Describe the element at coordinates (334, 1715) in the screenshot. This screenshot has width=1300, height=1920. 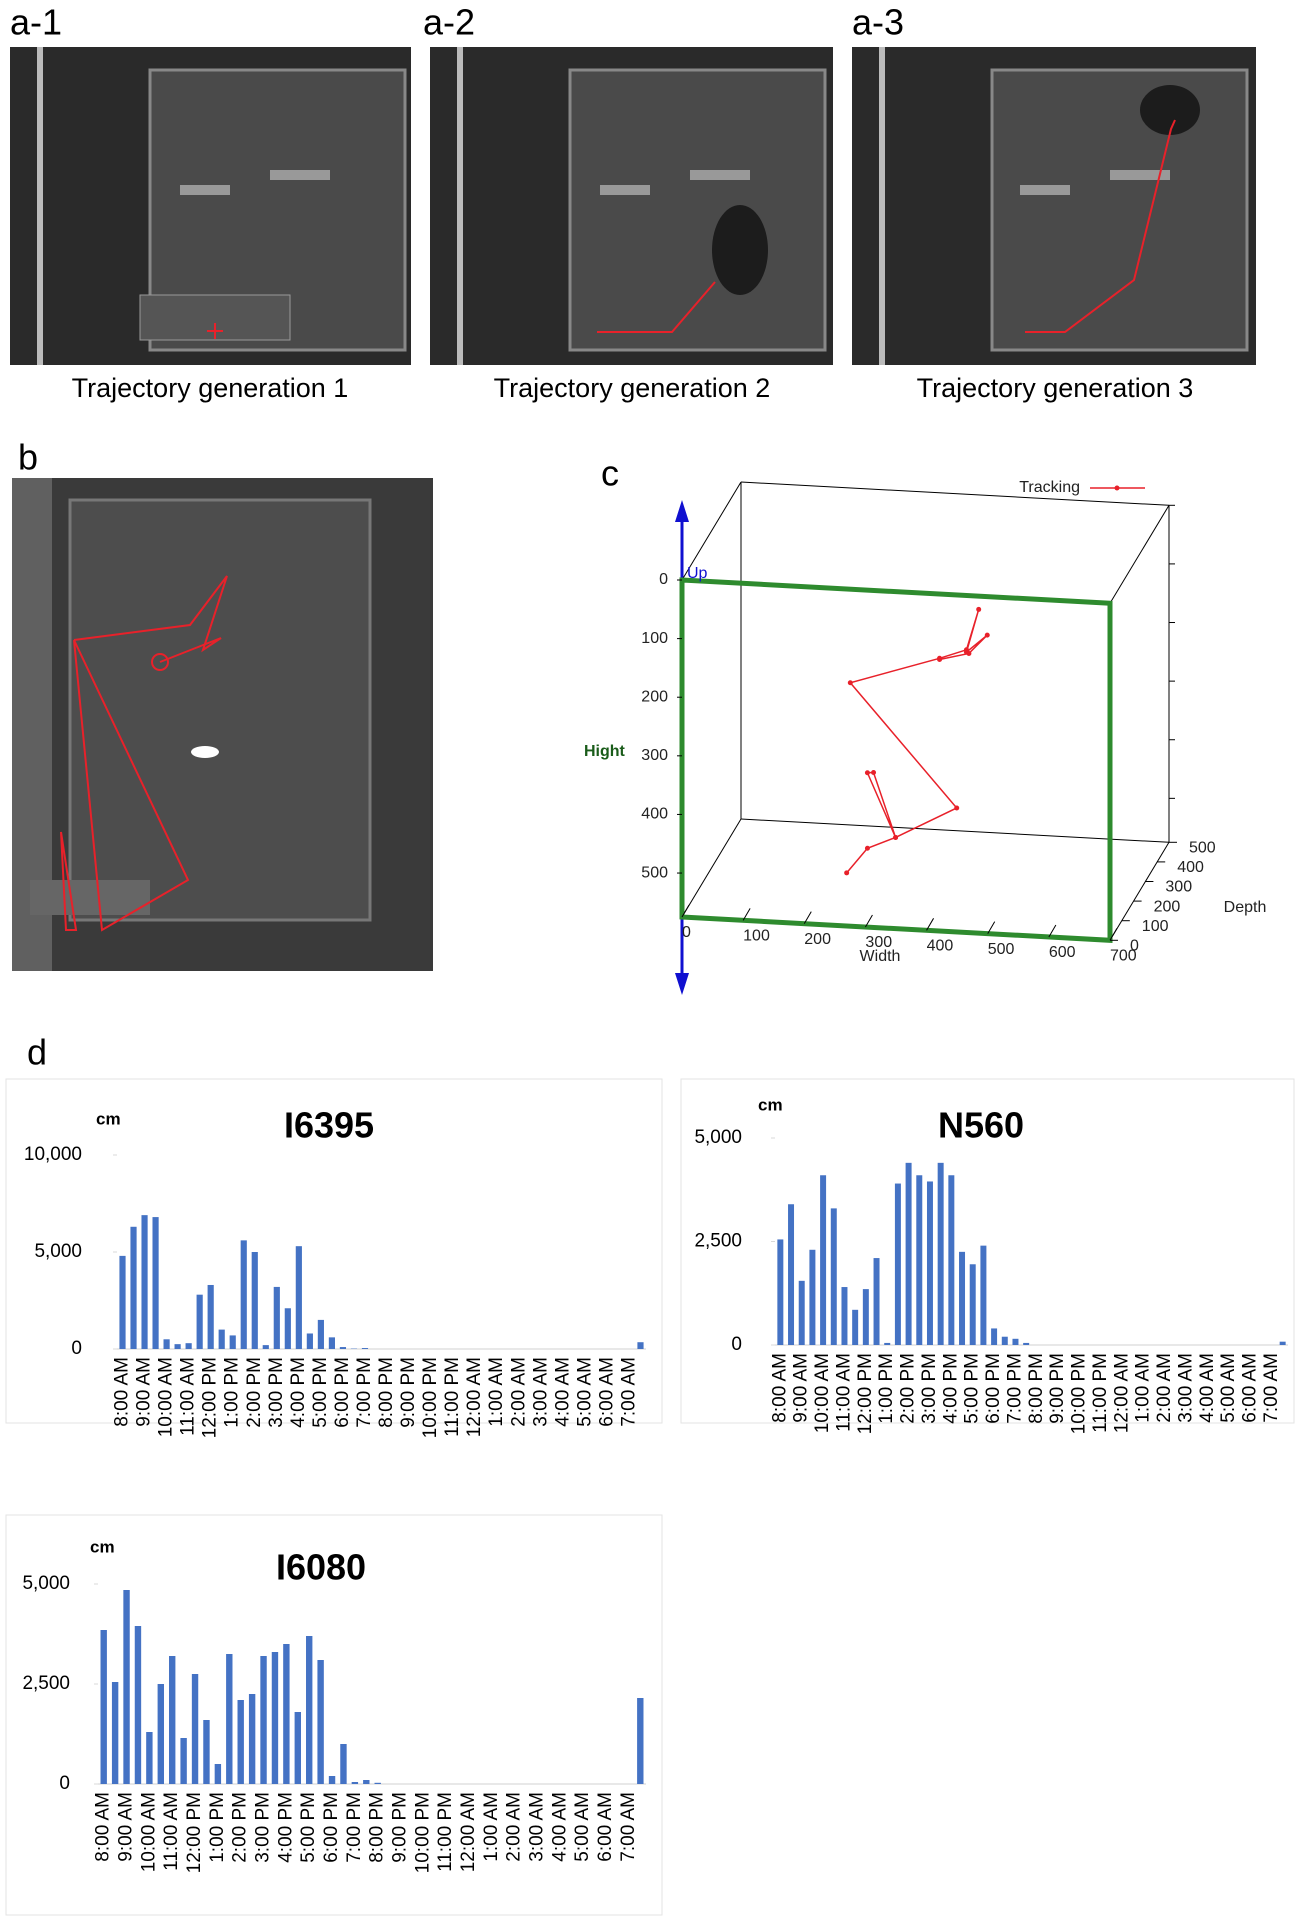
I see `chart-frame` at that location.